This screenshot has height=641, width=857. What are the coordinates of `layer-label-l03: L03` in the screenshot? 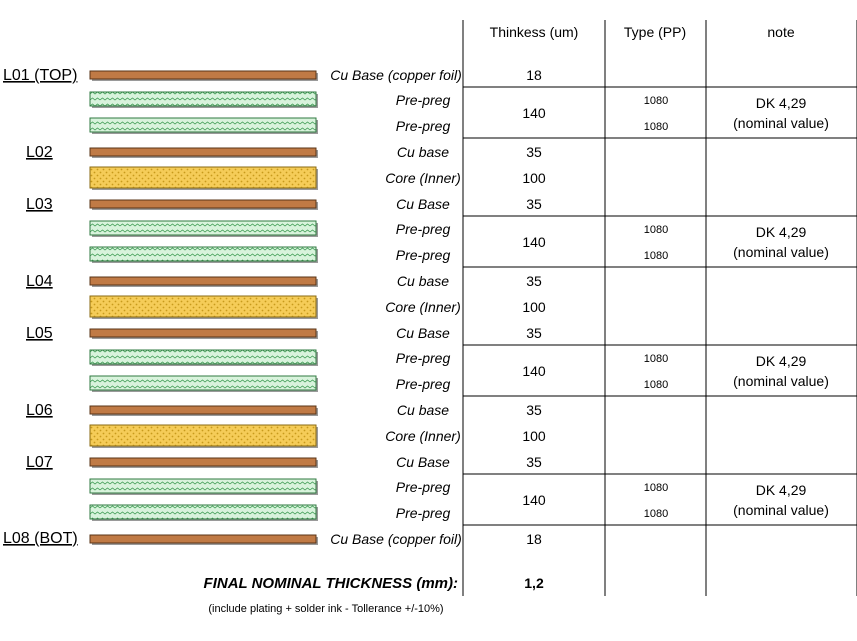 It's located at (39, 204).